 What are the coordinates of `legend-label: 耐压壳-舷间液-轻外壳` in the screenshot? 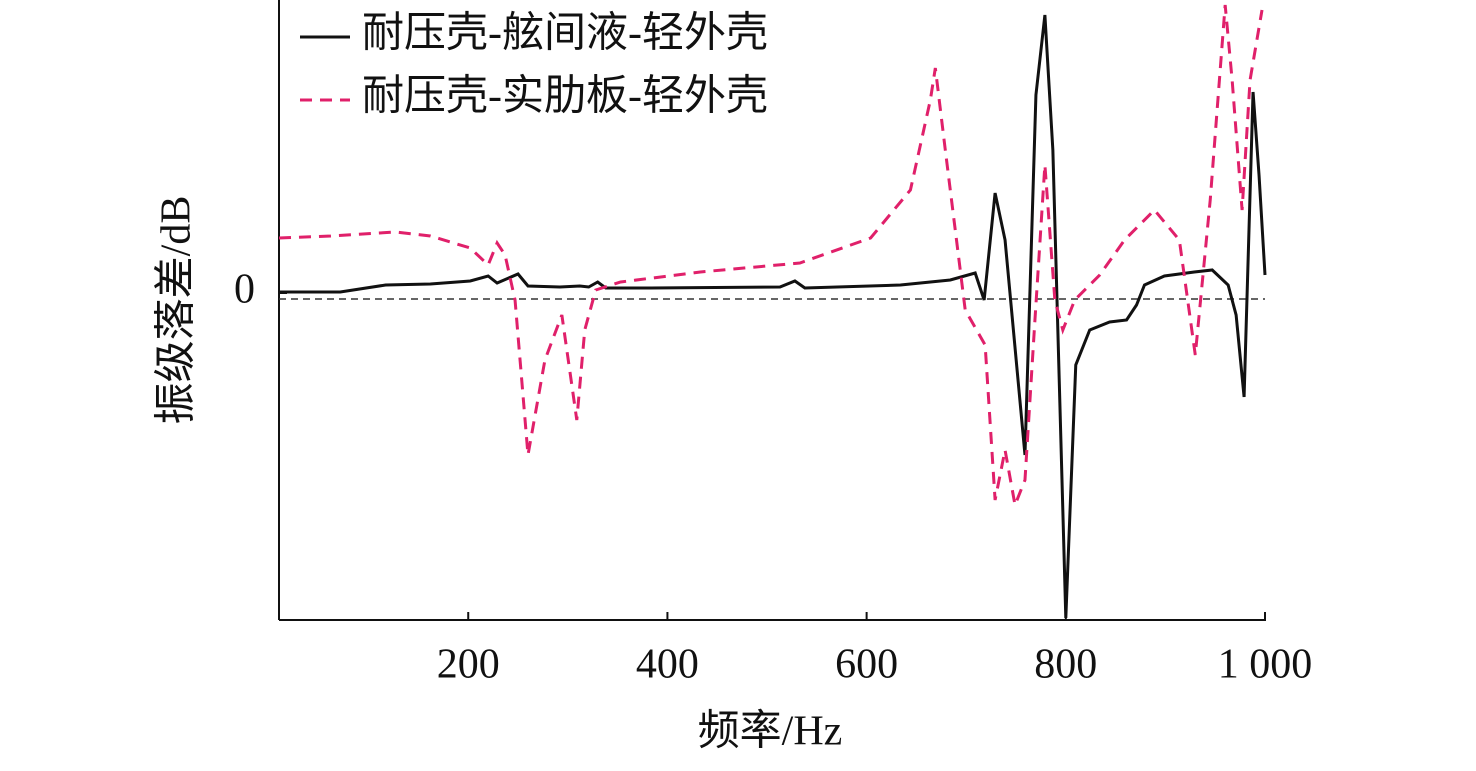 It's located at (565, 34).